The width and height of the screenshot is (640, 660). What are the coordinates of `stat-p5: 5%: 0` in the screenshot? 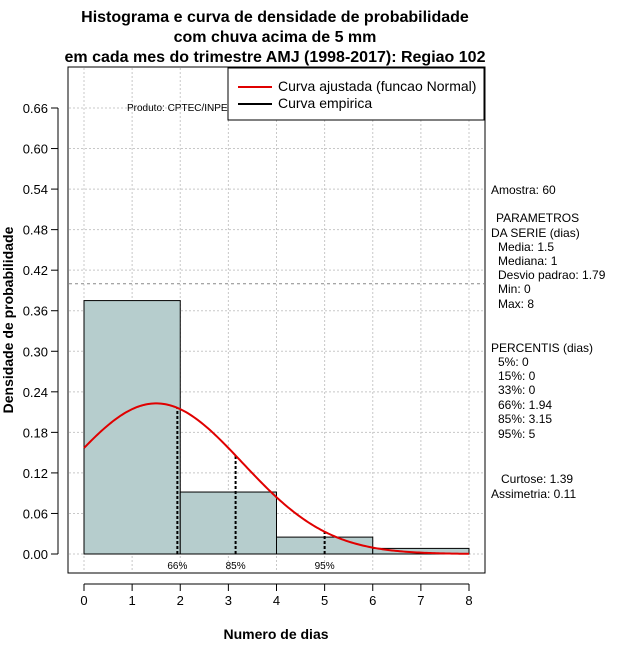 It's located at (513, 362).